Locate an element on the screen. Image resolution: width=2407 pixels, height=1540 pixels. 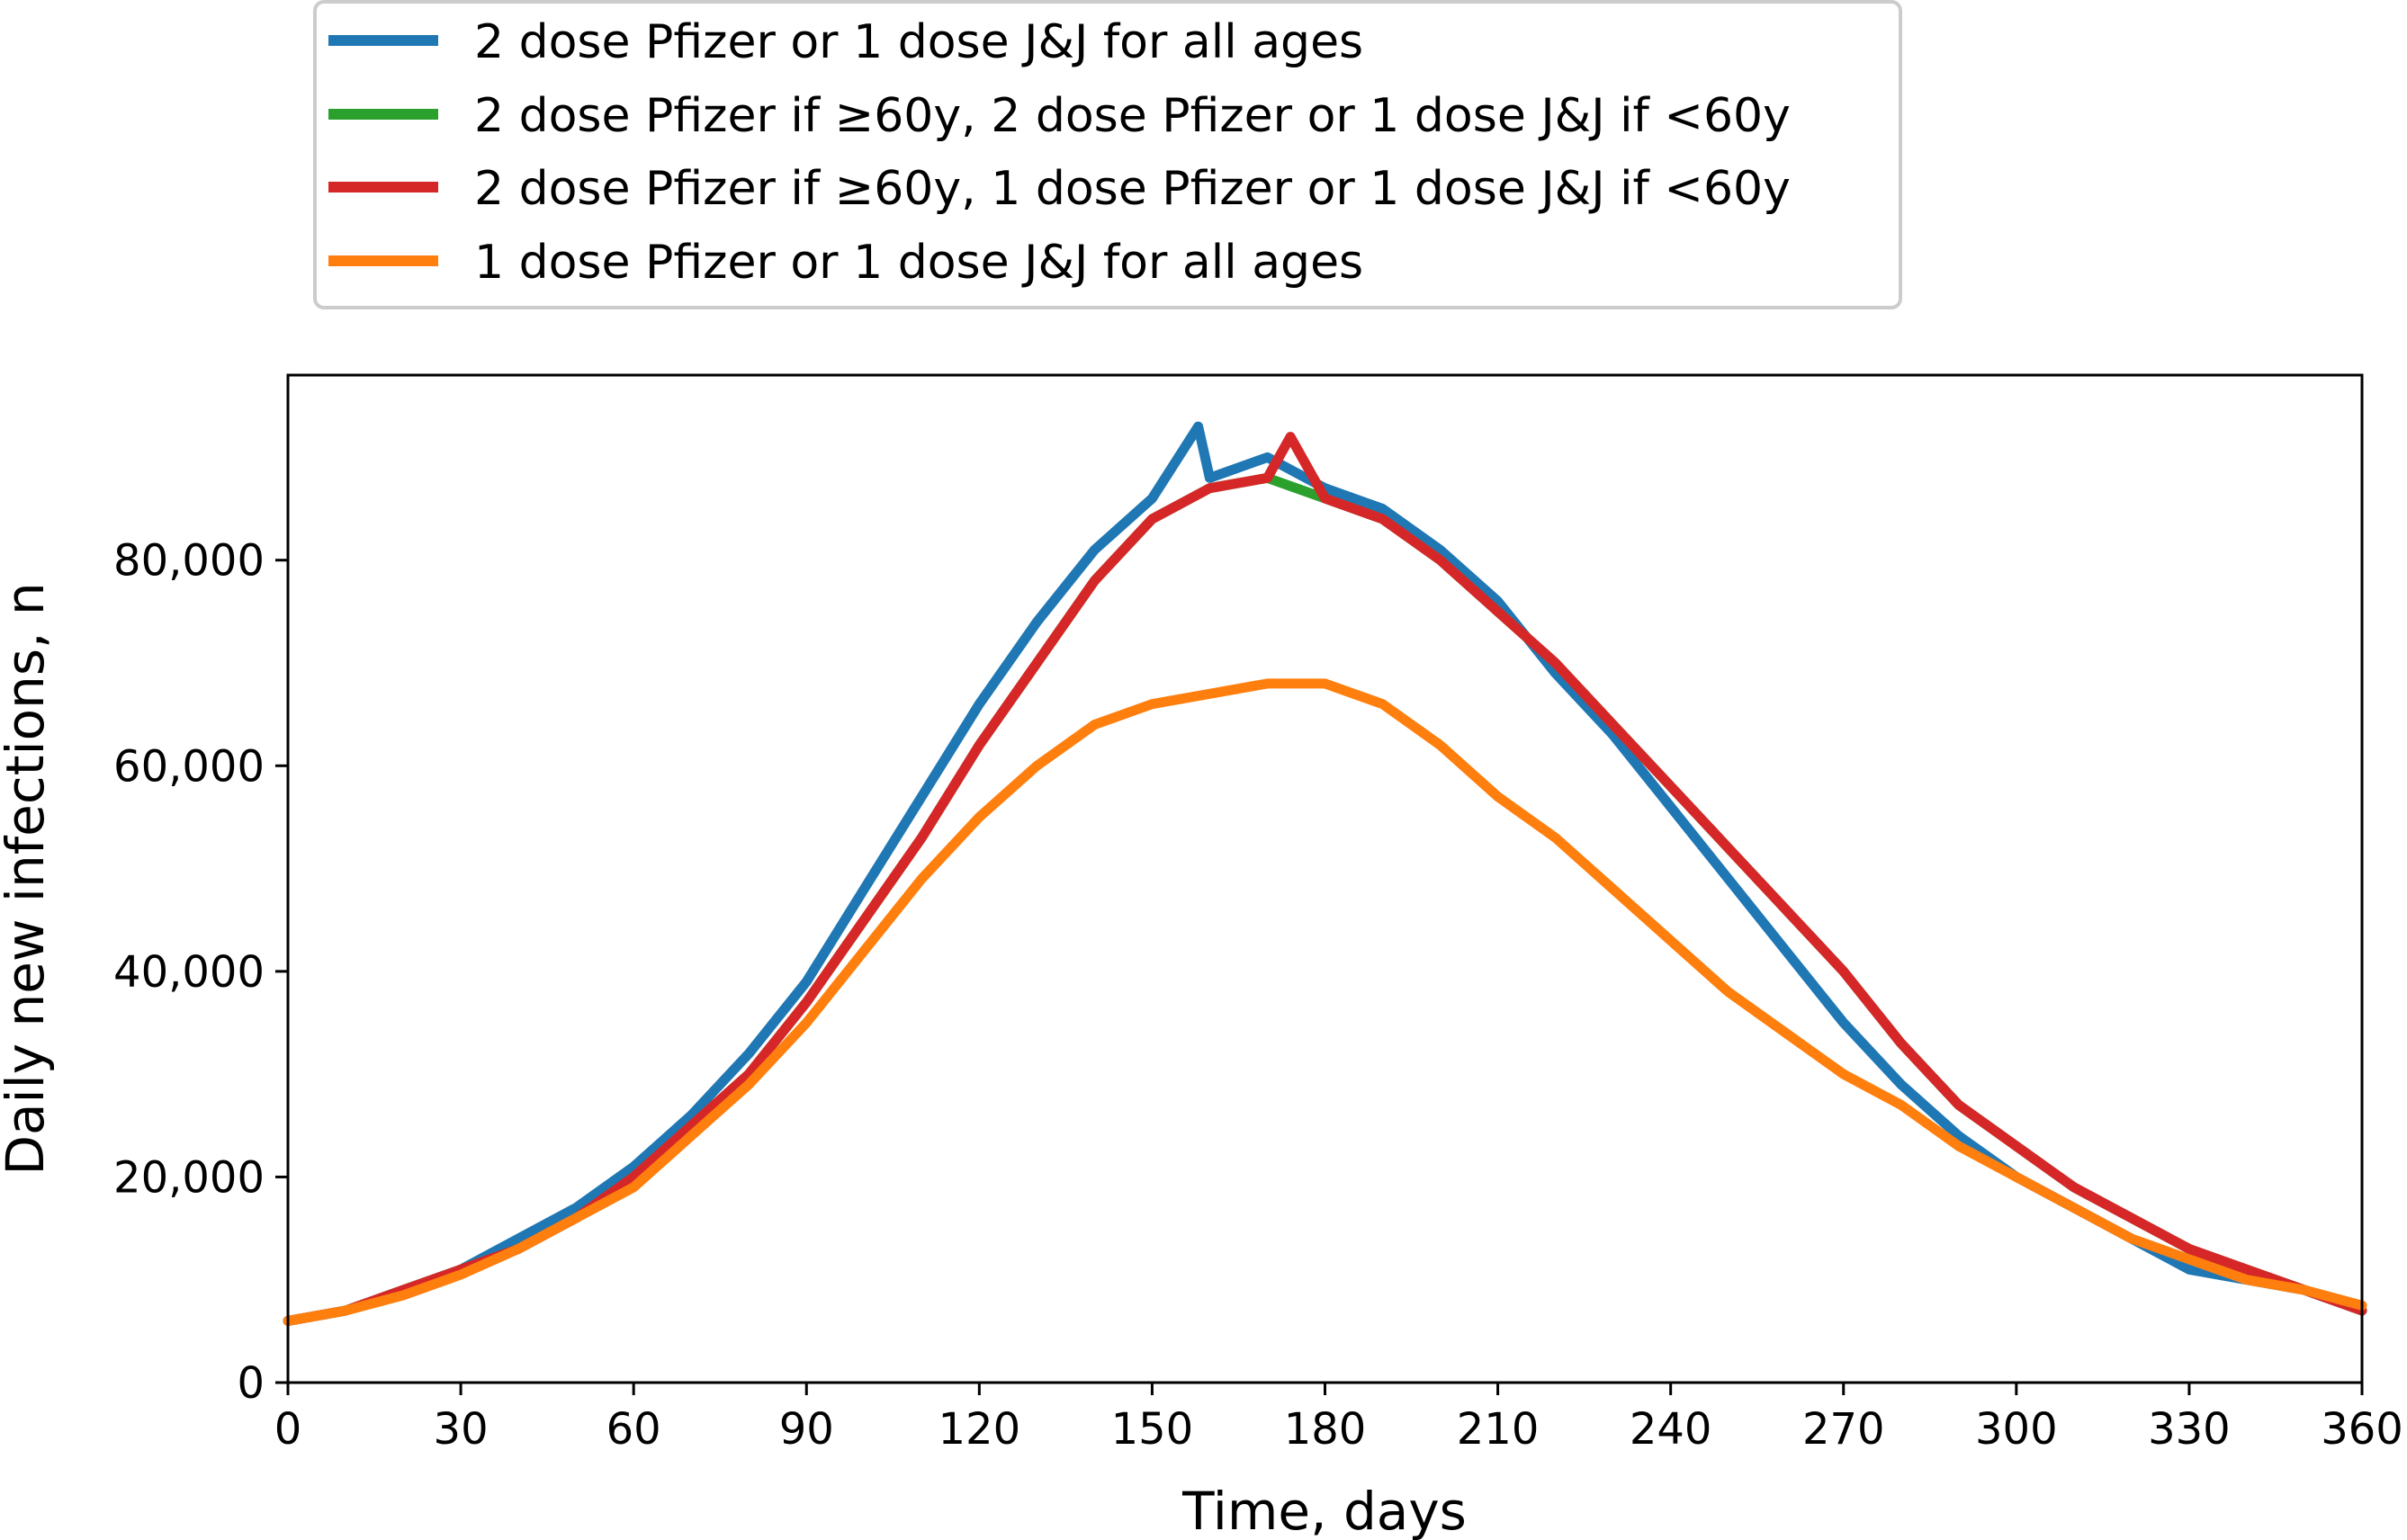
x-tick-label: 60 is located at coordinates (633, 1429).